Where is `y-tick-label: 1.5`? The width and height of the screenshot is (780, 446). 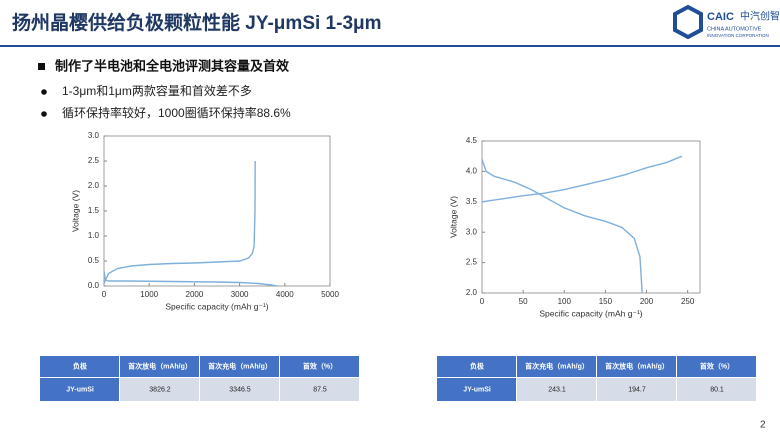 y-tick-label: 1.5 is located at coordinates (94, 210).